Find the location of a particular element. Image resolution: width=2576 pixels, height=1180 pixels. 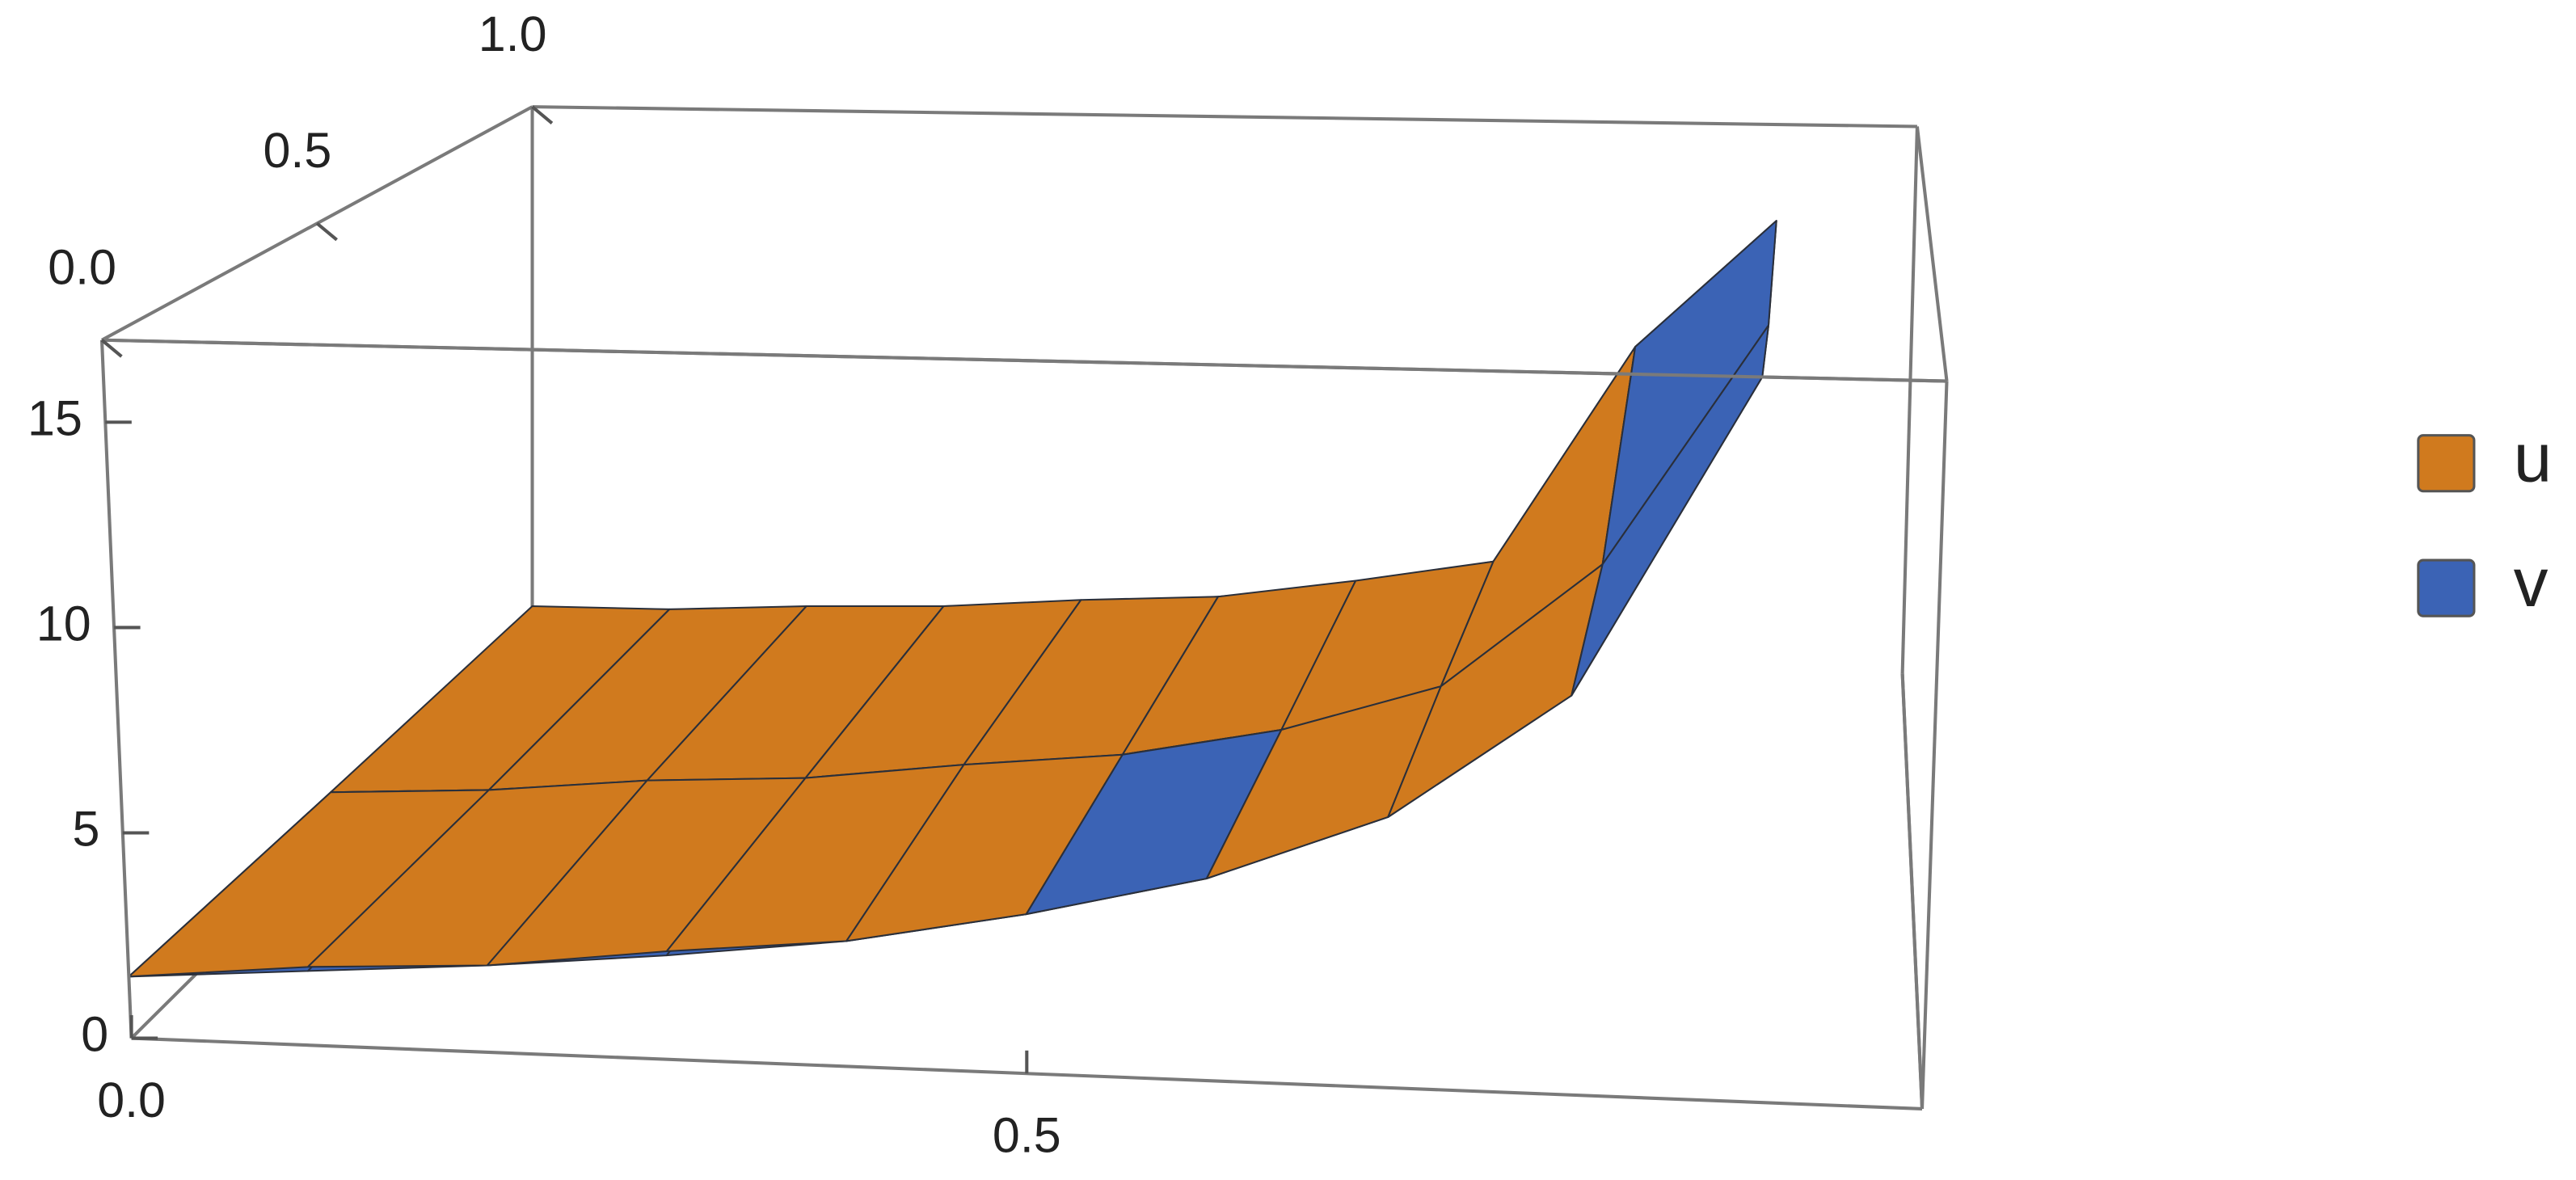

x-tick-label: 0.0 is located at coordinates (131, 1100).